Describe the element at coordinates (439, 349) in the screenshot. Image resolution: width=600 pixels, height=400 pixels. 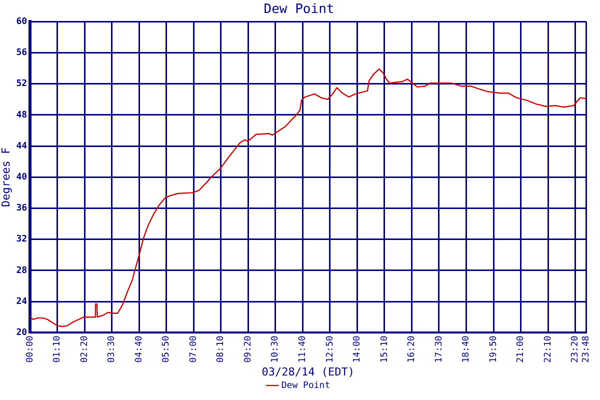
I see `x-tick-label: 17:30` at that location.